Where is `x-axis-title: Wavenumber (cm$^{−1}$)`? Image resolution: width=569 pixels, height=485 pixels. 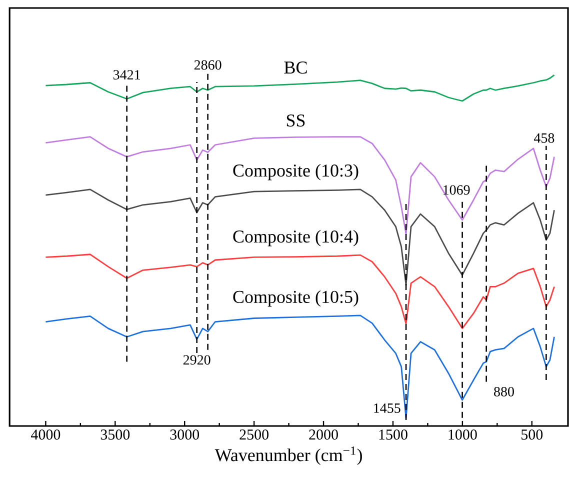 x-axis-title: Wavenumber (cm$^{−1}$) is located at coordinates (288, 455).